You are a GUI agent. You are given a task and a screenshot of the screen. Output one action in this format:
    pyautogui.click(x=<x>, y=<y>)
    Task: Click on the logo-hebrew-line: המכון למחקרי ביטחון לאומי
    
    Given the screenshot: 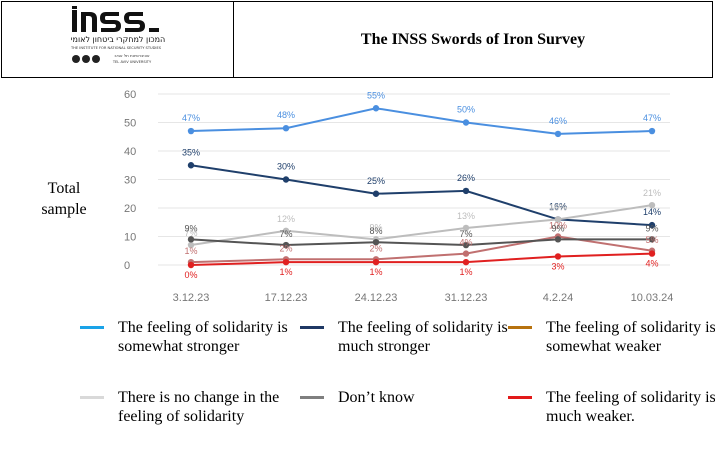 What is the action you would take?
    pyautogui.click(x=118, y=39)
    